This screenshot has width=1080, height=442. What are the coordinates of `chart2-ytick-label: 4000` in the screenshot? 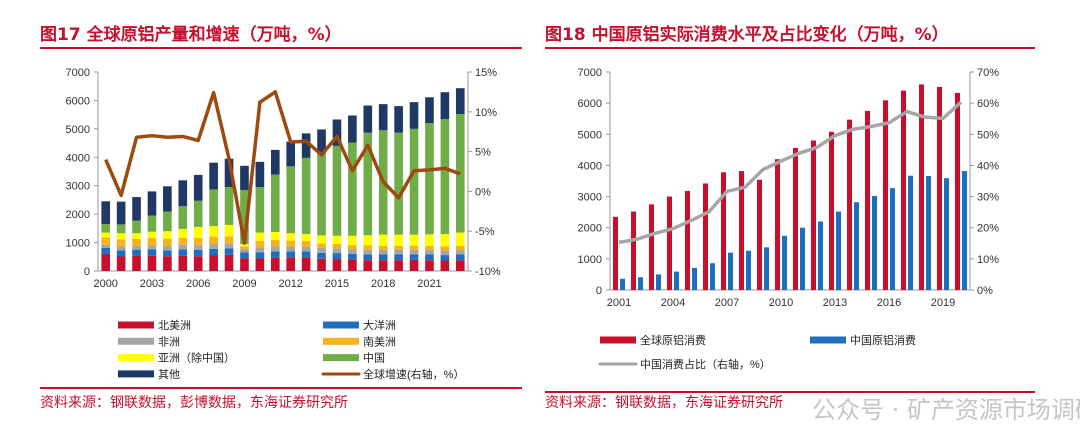 It's located at (590, 166).